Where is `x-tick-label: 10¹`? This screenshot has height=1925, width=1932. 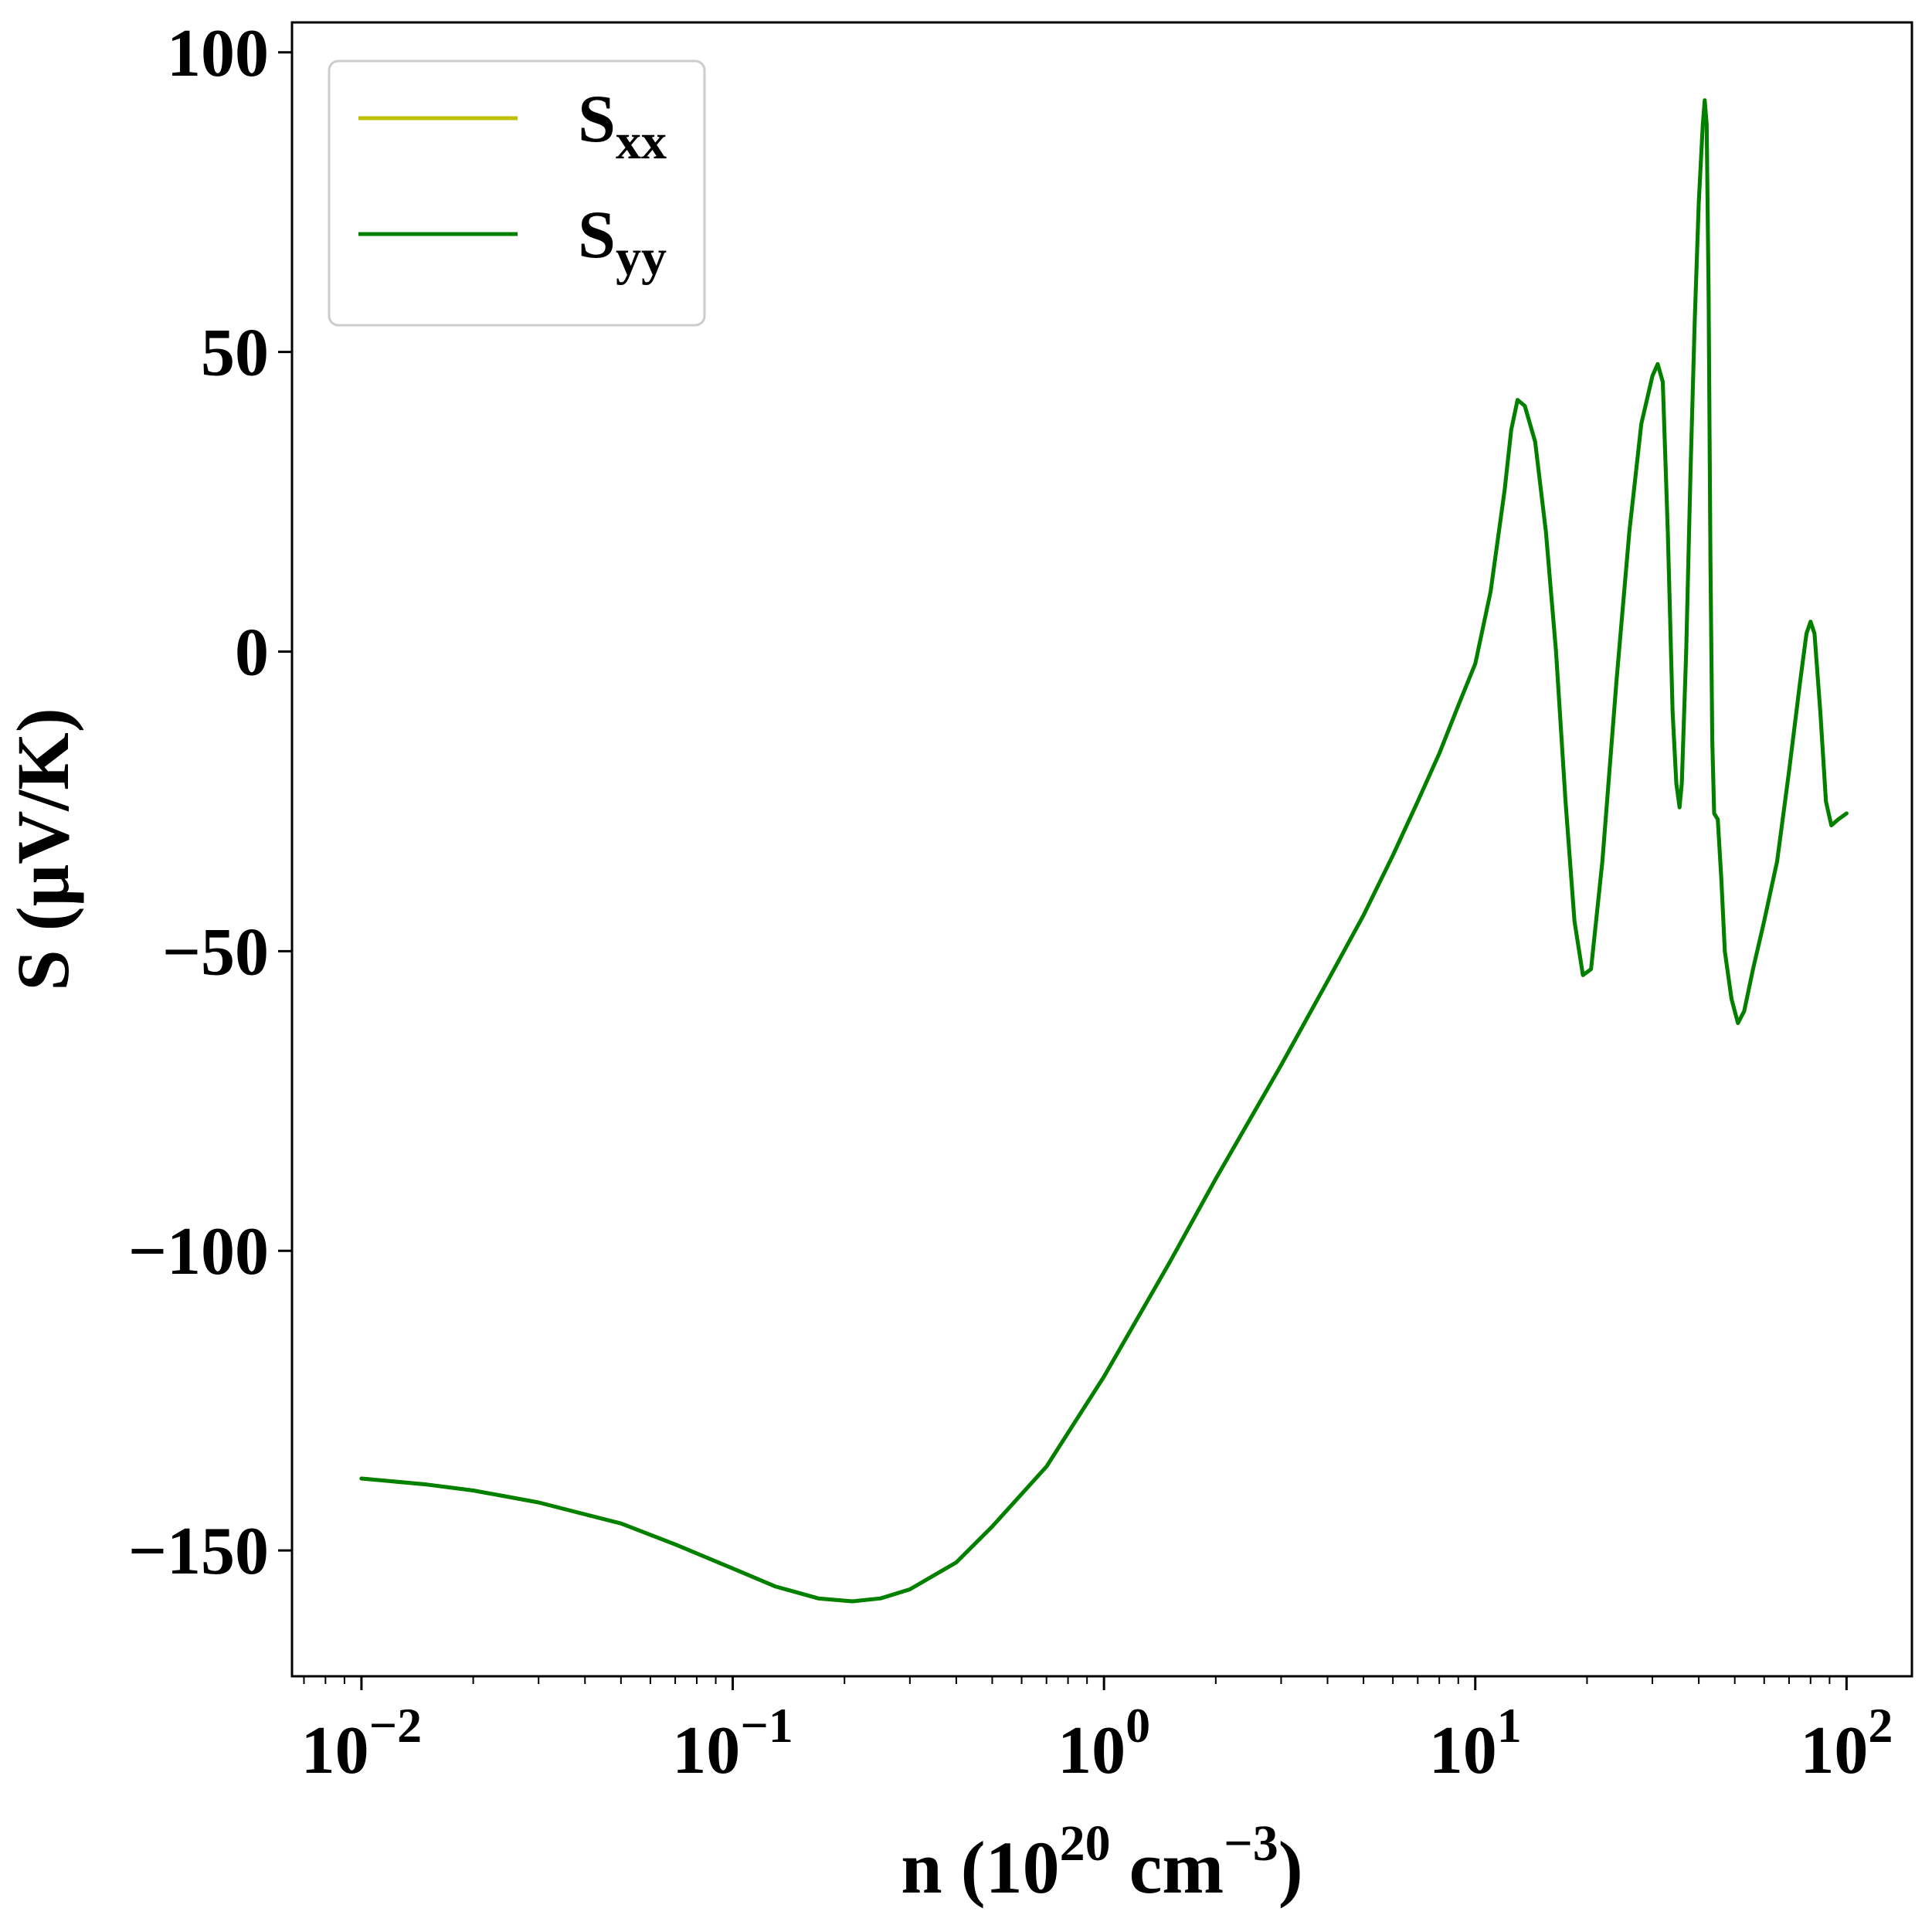
x-tick-label: 10¹ is located at coordinates (1475, 1743).